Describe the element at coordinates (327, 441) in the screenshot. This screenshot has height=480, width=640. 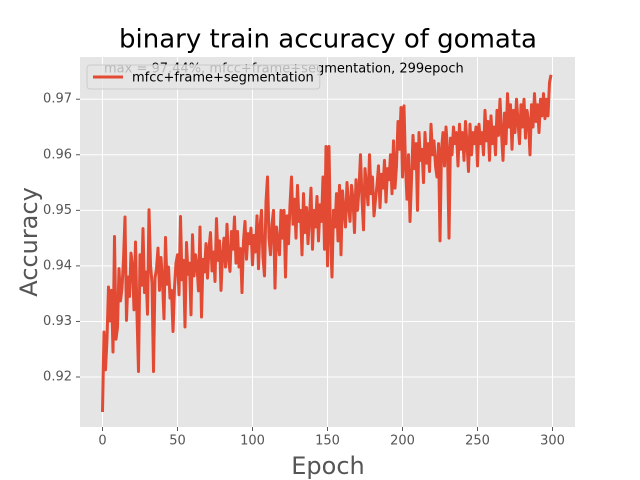
I see `x-tick-label: 150` at that location.